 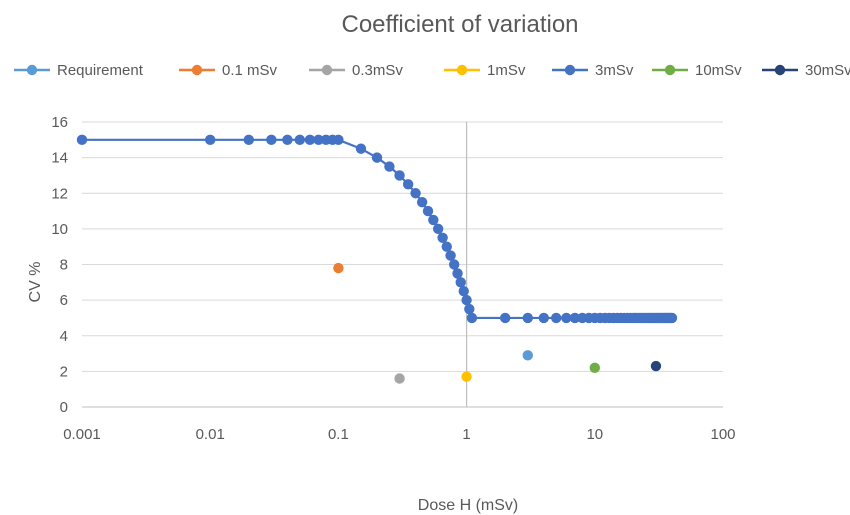 I want to click on series-0-1-msv, so click(x=338, y=268).